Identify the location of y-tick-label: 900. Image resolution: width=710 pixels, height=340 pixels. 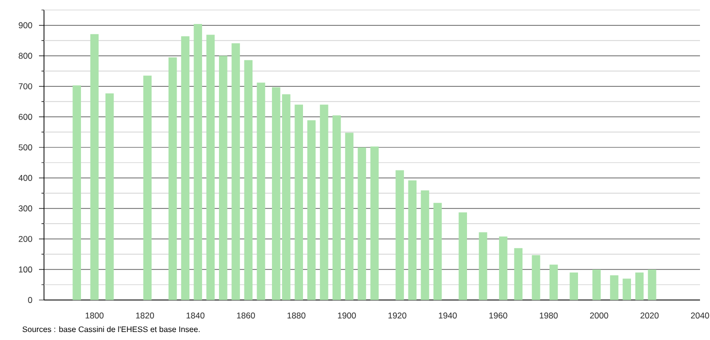
(25, 25).